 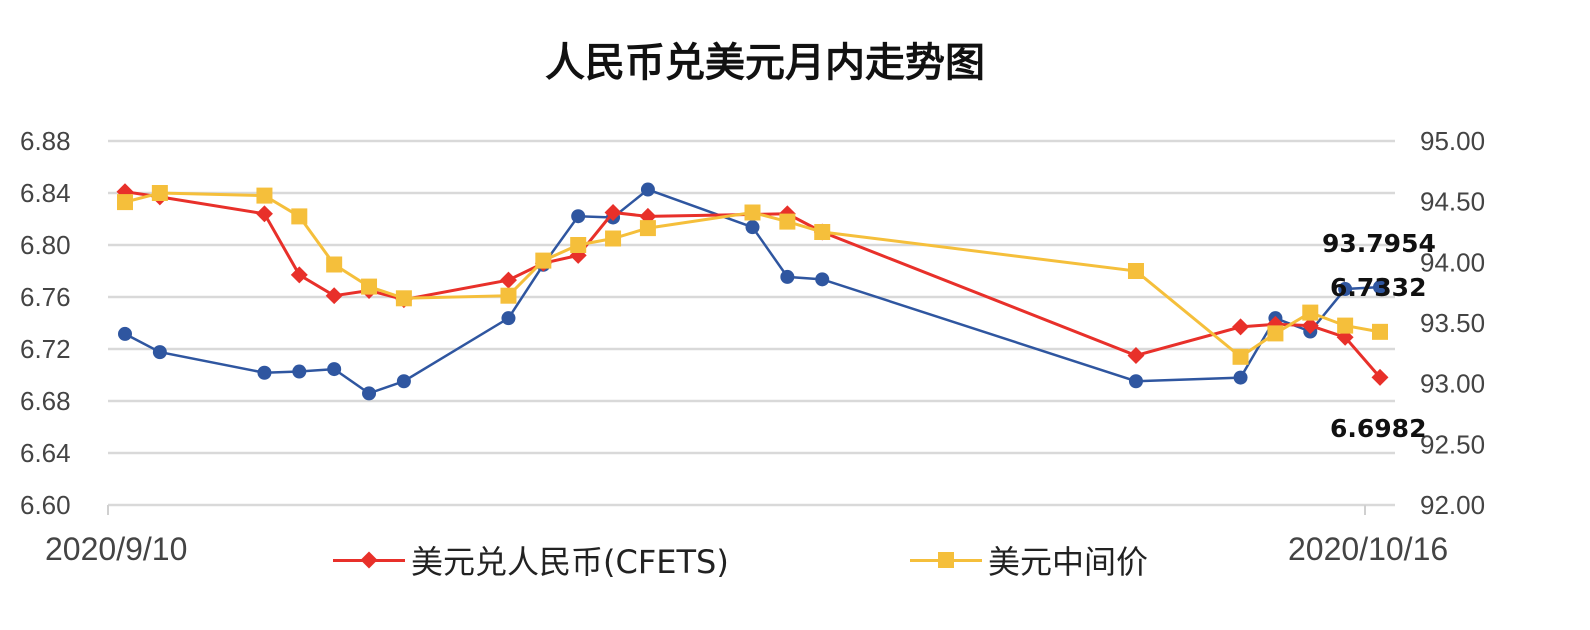 What do you see at coordinates (946, 560) in the screenshot?
I see `square-marker-icon` at bounding box center [946, 560].